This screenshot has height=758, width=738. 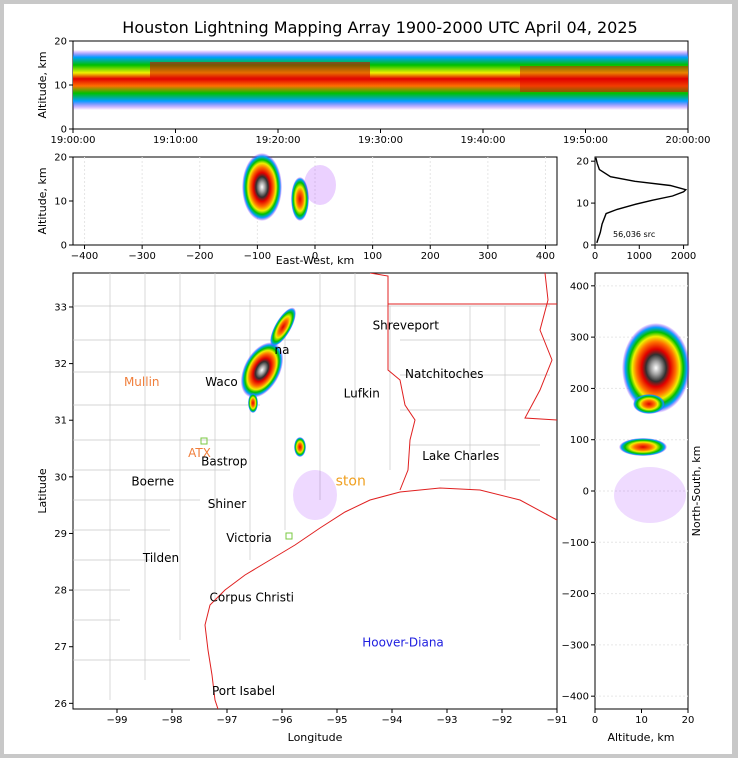 What do you see at coordinates (575, 594) in the screenshot?
I see `y-tick-label: −200` at bounding box center [575, 594].